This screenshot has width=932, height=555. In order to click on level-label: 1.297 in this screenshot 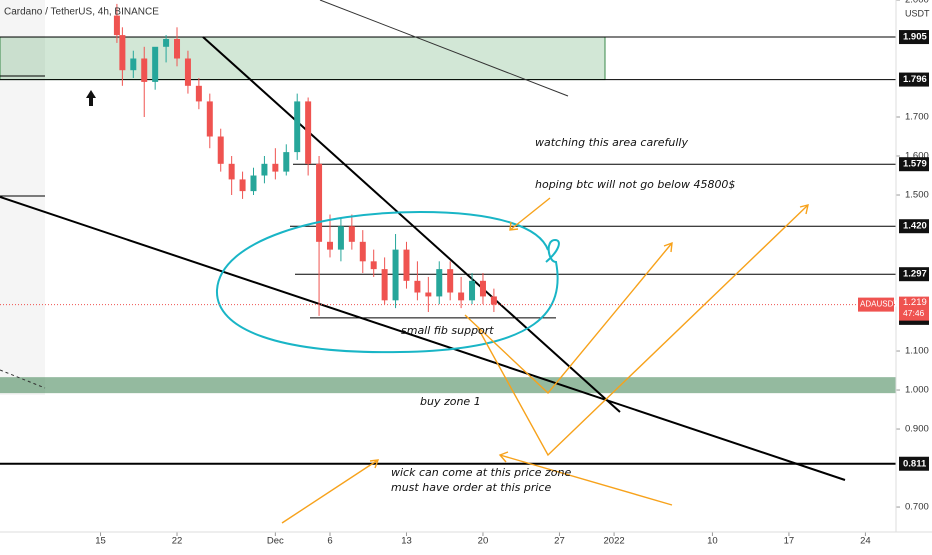, I will do `click(915, 274)`.